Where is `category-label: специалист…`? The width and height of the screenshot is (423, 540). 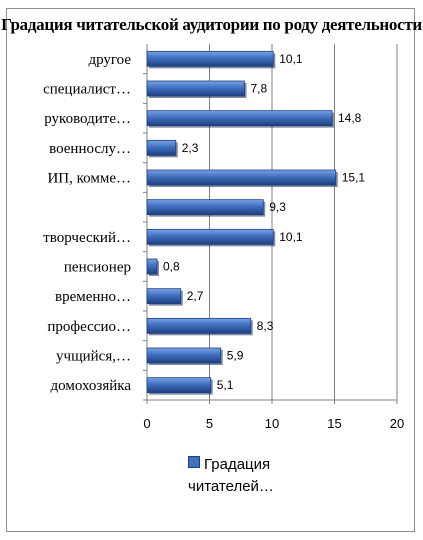
category-label: специалист… is located at coordinates (87, 90).